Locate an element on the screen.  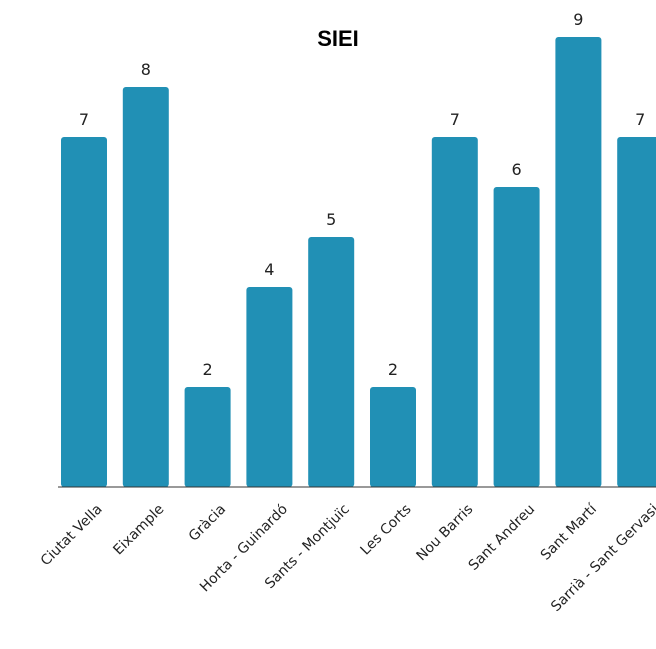
x-tick-label: Sarrià - Sant Gervasi is located at coordinates (602, 558).